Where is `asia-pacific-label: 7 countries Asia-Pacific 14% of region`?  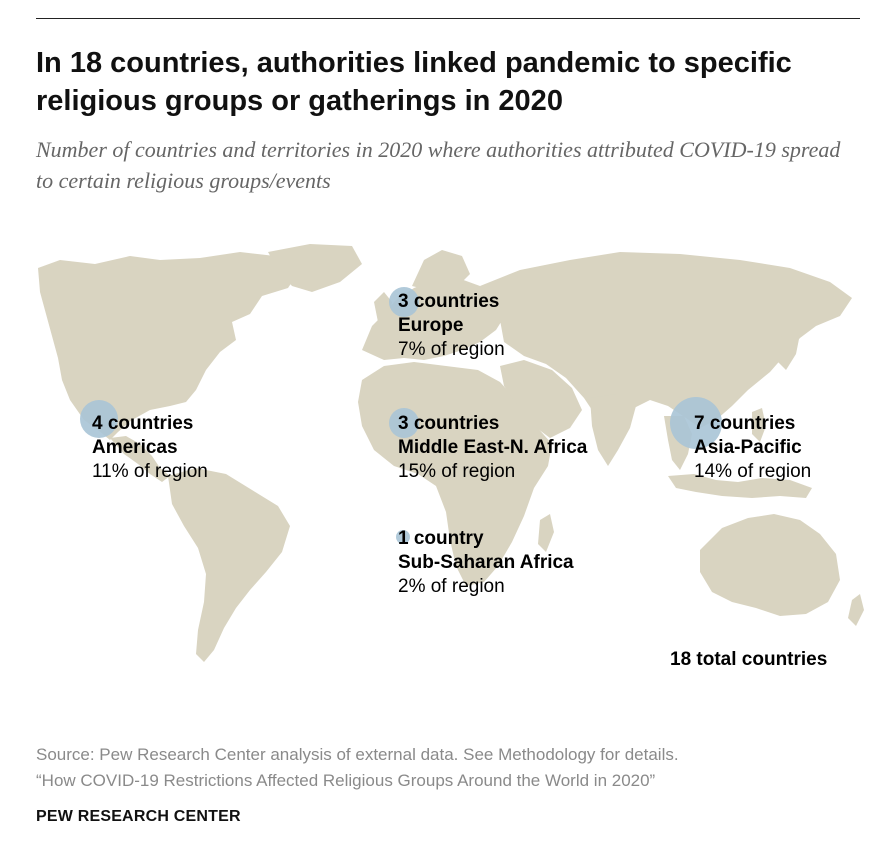
asia-pacific-label: 7 countries Asia-Pacific 14% of region is located at coordinates (752, 448).